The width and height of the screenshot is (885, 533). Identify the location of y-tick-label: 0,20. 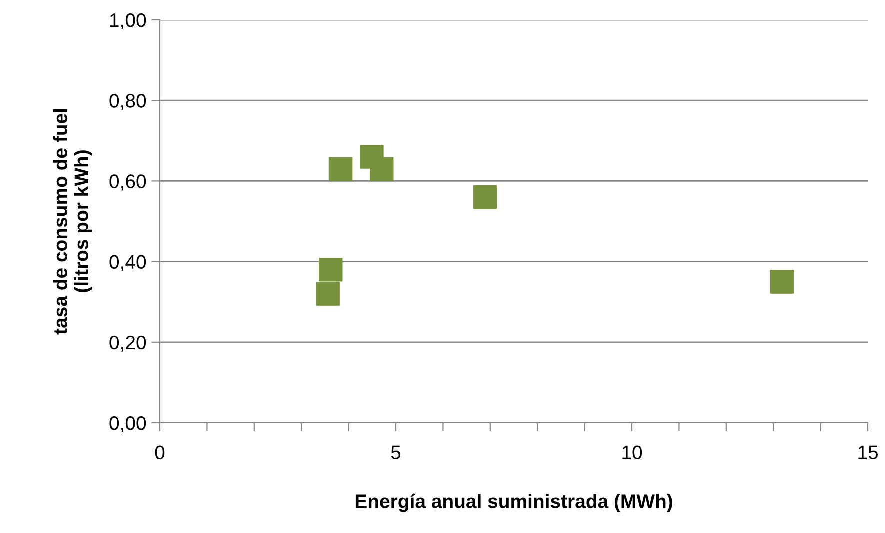
(128, 344).